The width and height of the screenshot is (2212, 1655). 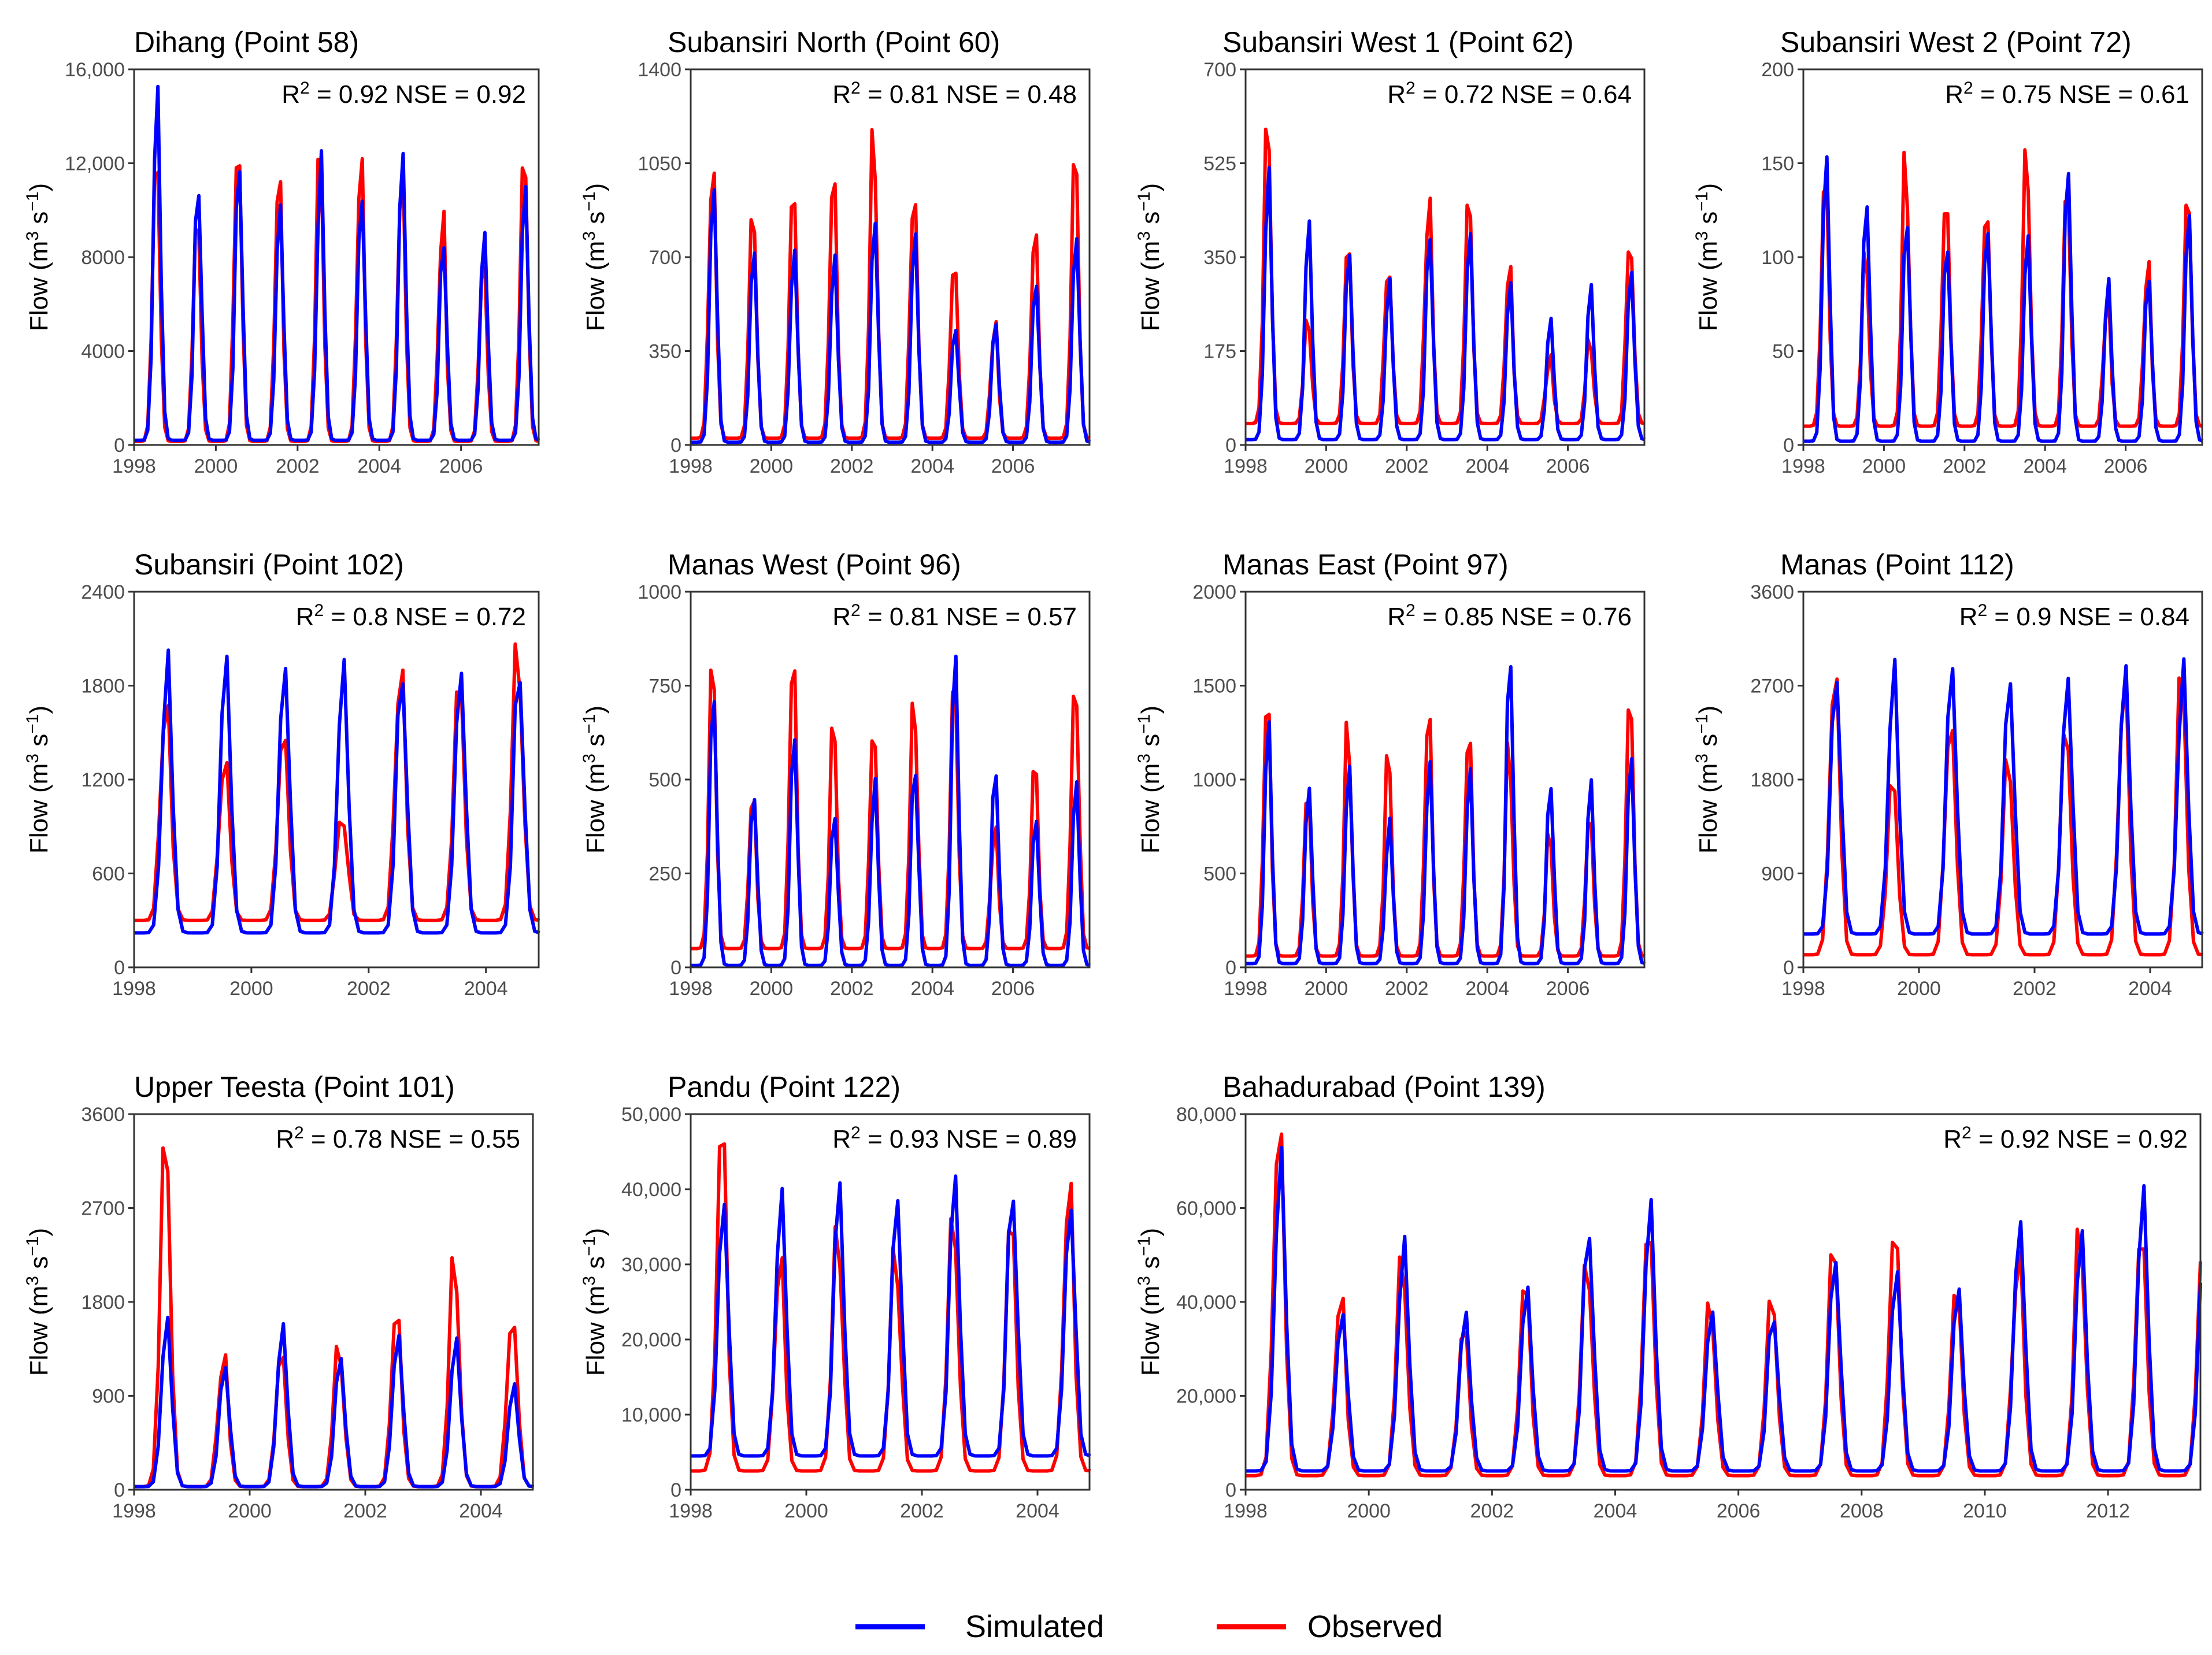 What do you see at coordinates (1219, 352) in the screenshot?
I see `y-tick-label: 175` at bounding box center [1219, 352].